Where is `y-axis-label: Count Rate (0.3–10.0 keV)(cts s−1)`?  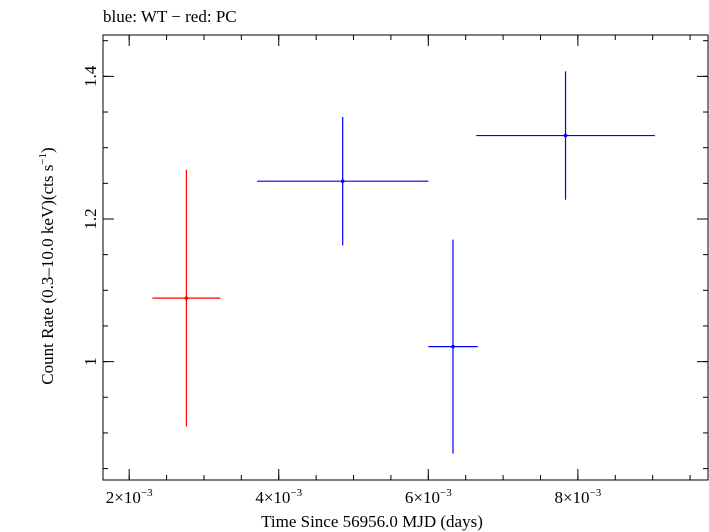
y-axis-label: Count Rate (0.3–10.0 keV)(cts s−1) is located at coordinates (47, 265).